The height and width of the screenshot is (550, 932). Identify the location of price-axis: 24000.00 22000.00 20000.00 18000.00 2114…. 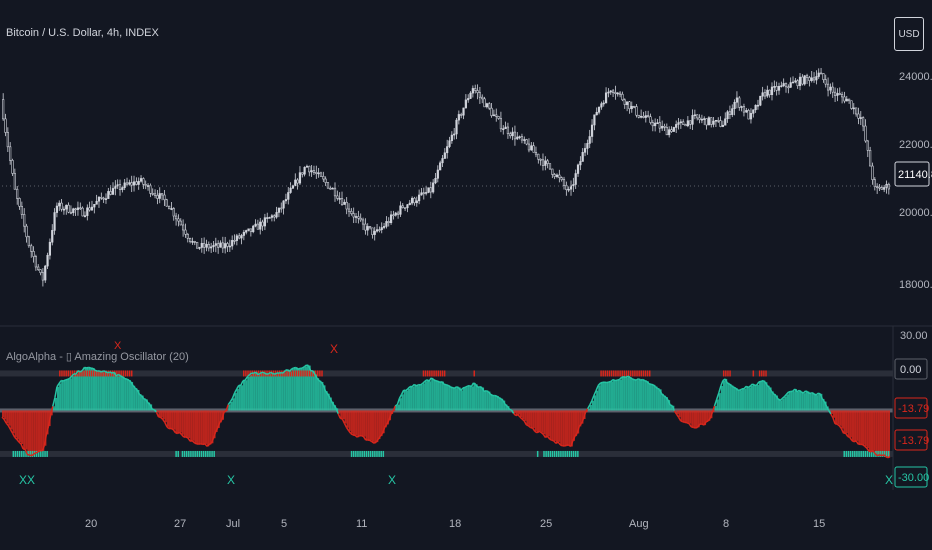
(913, 181).